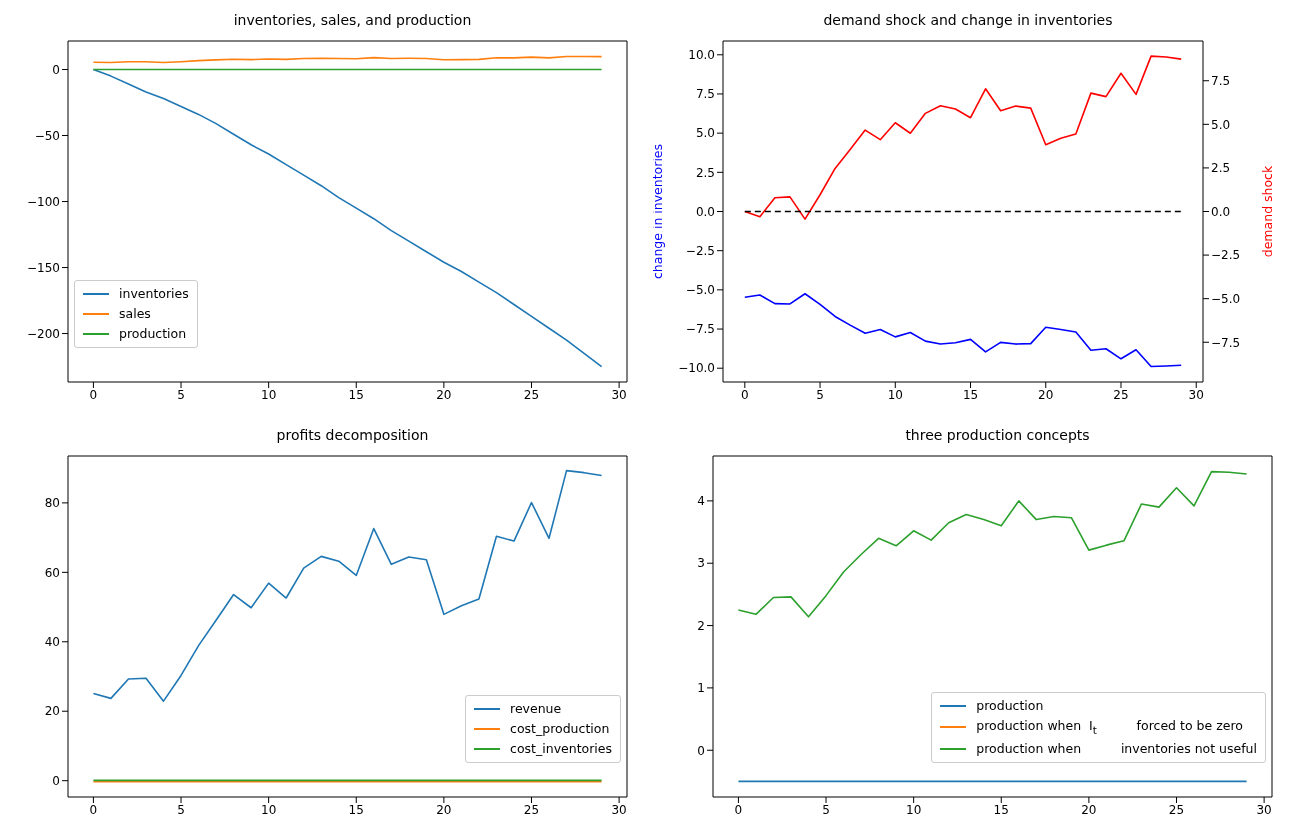 This screenshot has height=834, width=1293. Describe the element at coordinates (1221, 124) in the screenshot. I see `y2-tick-label: 5.0` at that location.